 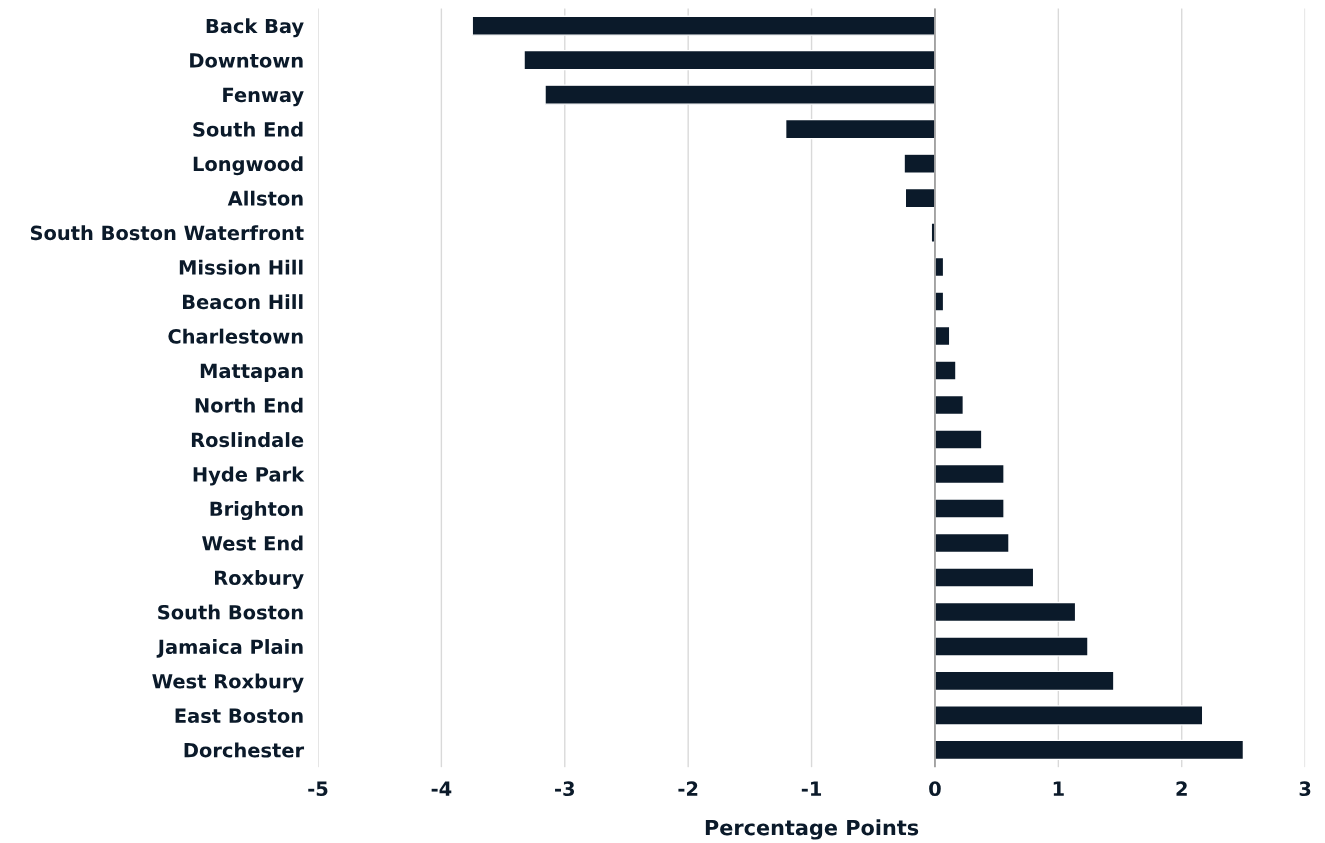 What do you see at coordinates (235, 336) in the screenshot?
I see `y-tick-label: Charlestown` at bounding box center [235, 336].